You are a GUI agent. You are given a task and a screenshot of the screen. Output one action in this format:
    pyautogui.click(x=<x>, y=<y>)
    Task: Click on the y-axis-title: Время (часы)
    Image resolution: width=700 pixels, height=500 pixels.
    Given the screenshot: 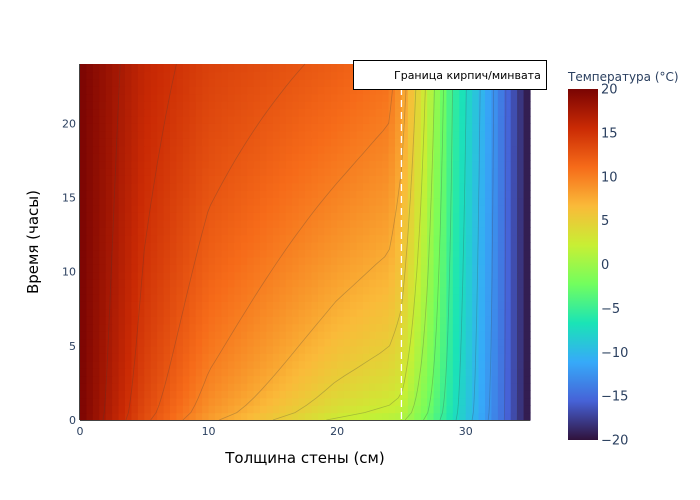 What is the action you would take?
    pyautogui.click(x=33, y=242)
    